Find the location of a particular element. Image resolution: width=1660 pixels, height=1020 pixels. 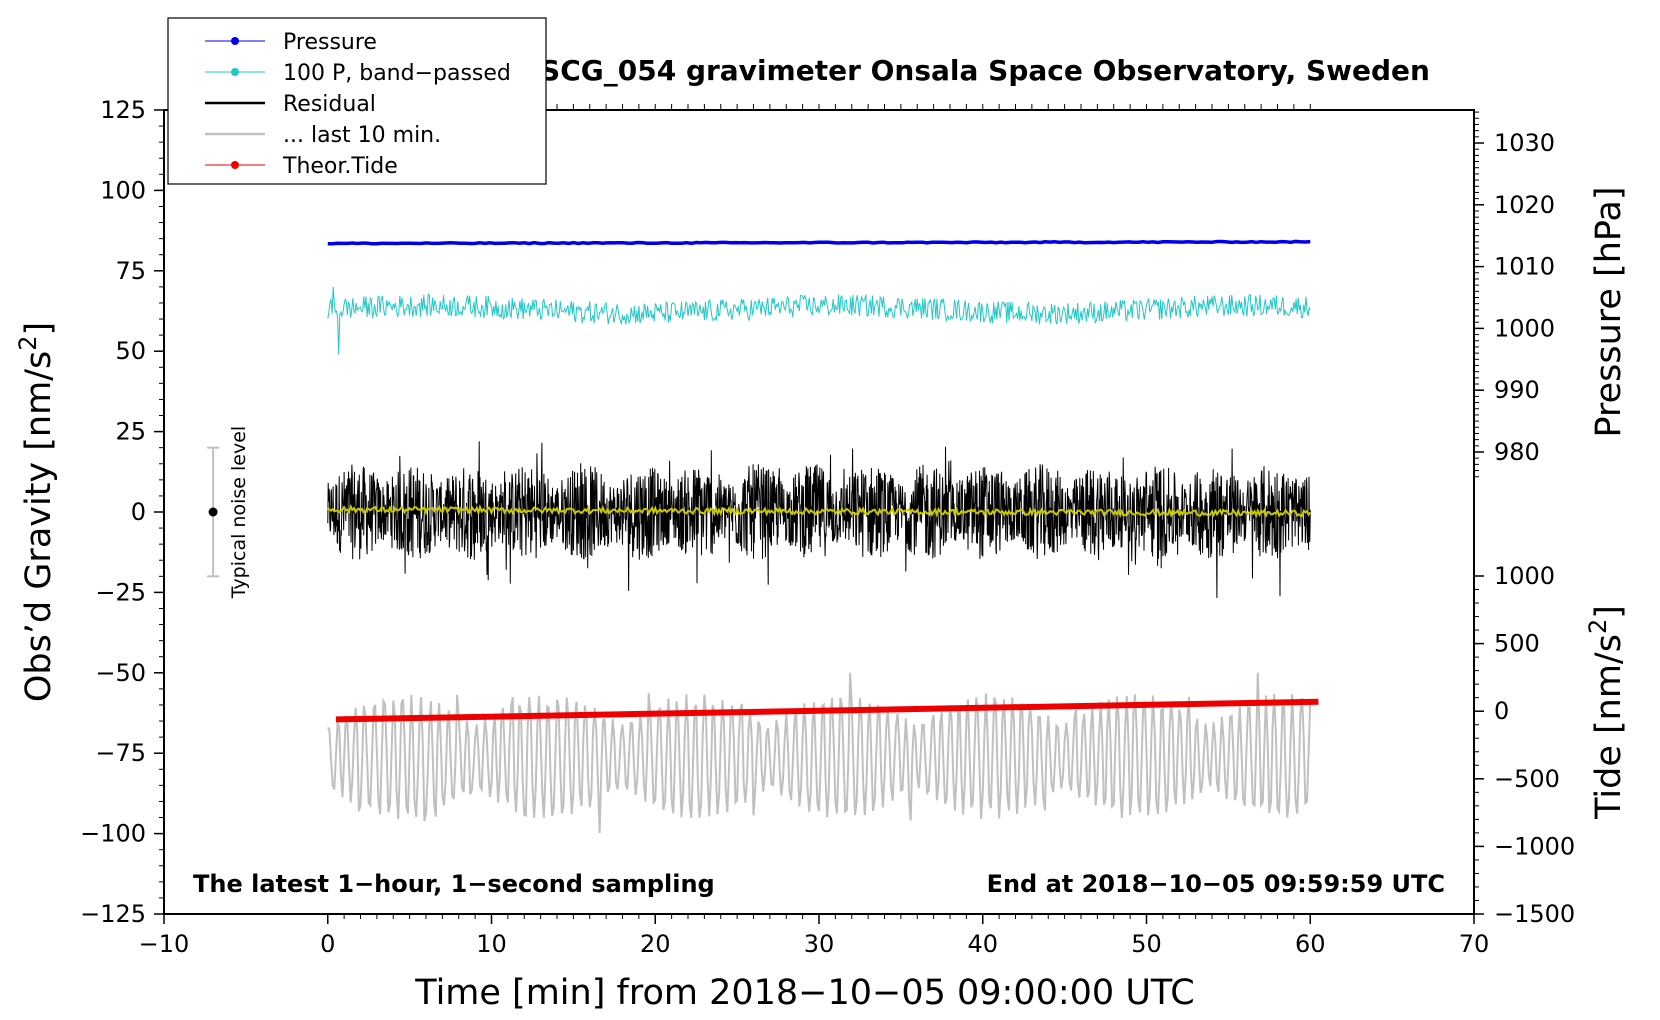

tide-tick-label: 500 is located at coordinates (1517, 644).